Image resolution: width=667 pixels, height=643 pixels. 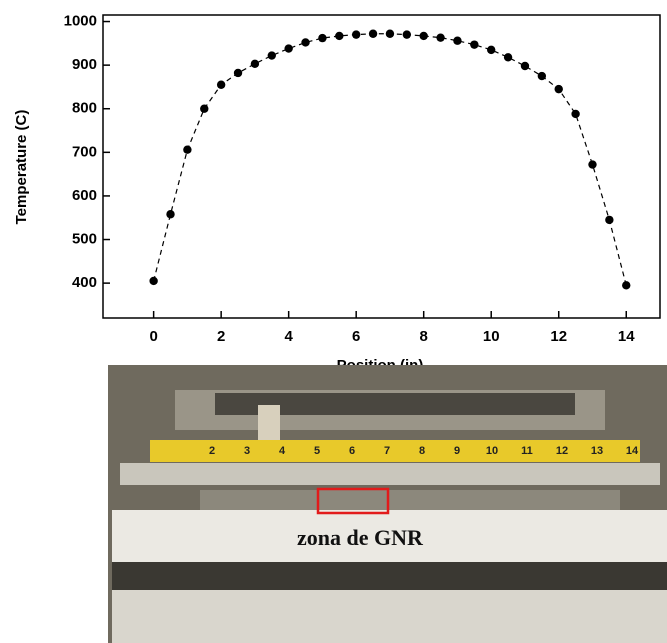 What do you see at coordinates (389, 616) in the screenshot?
I see `front-panel` at bounding box center [389, 616].